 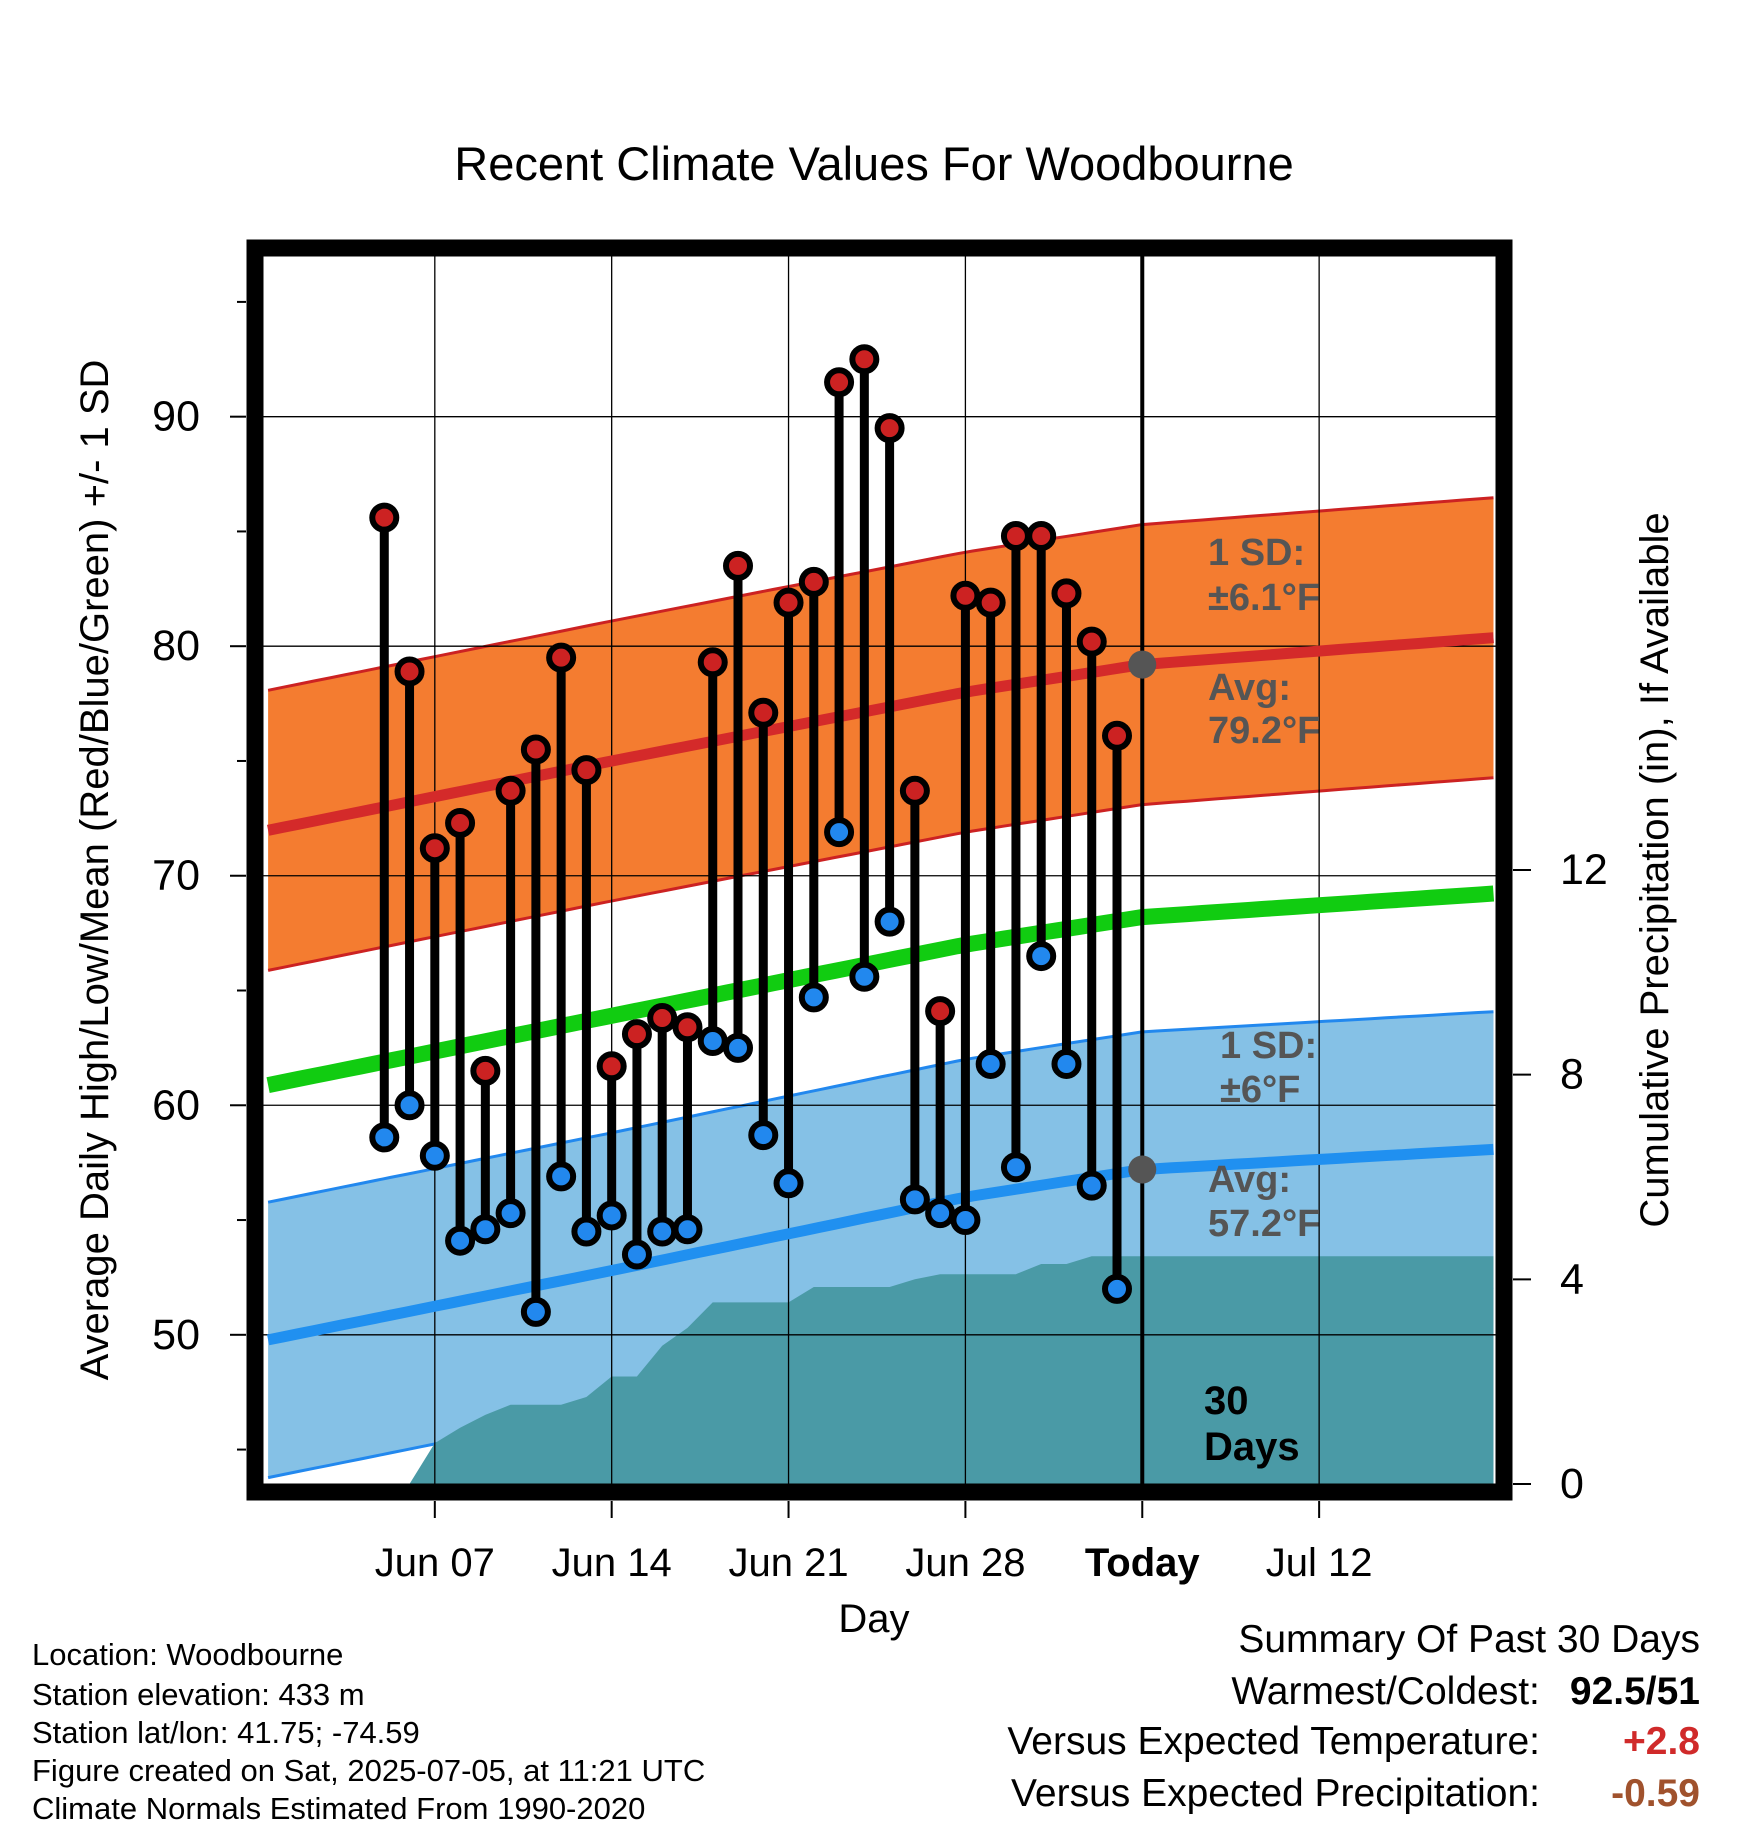 What do you see at coordinates (1572, 1484) in the screenshot?
I see `y2-tick-label: 0` at bounding box center [1572, 1484].